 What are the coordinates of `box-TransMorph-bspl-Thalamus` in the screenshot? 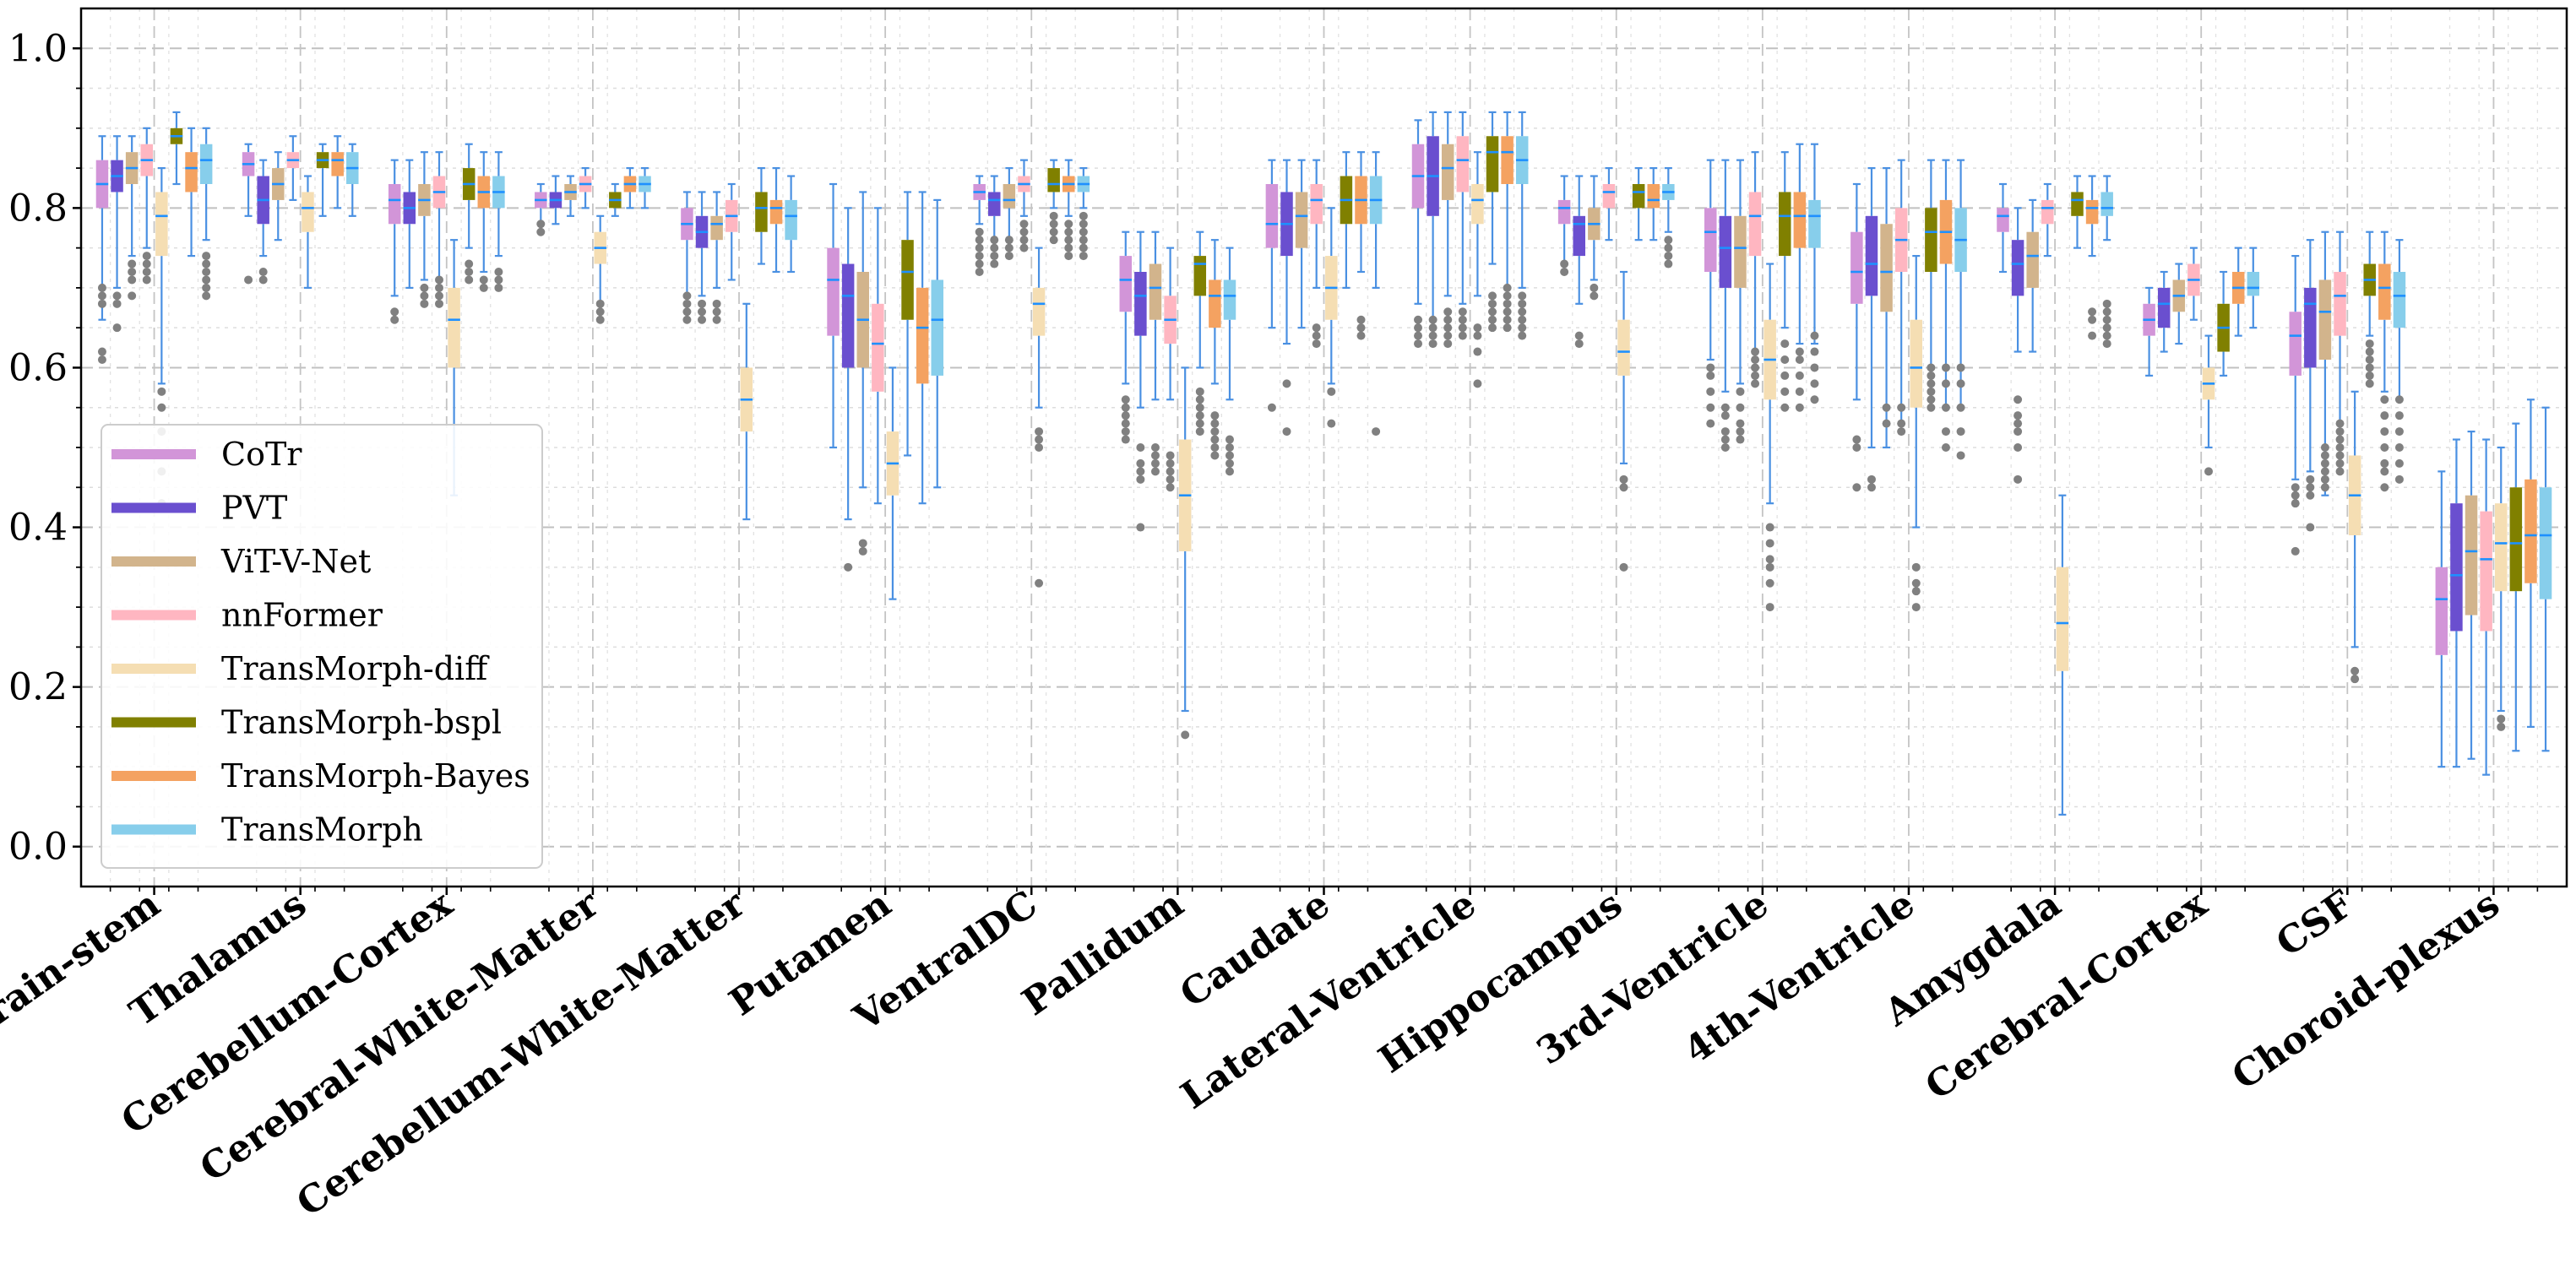 It's located at (322, 180).